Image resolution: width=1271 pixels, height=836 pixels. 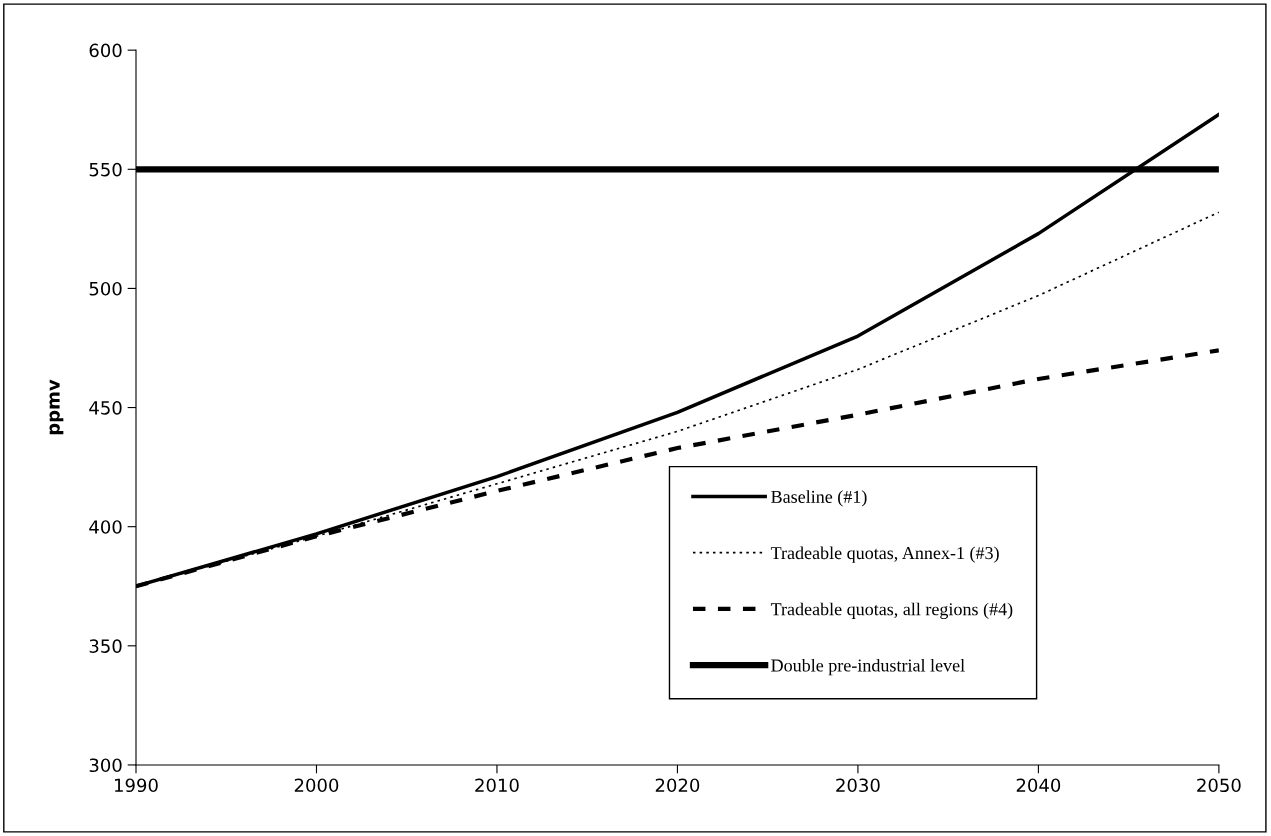 I want to click on x-tick-label: 1990, so click(x=136, y=785).